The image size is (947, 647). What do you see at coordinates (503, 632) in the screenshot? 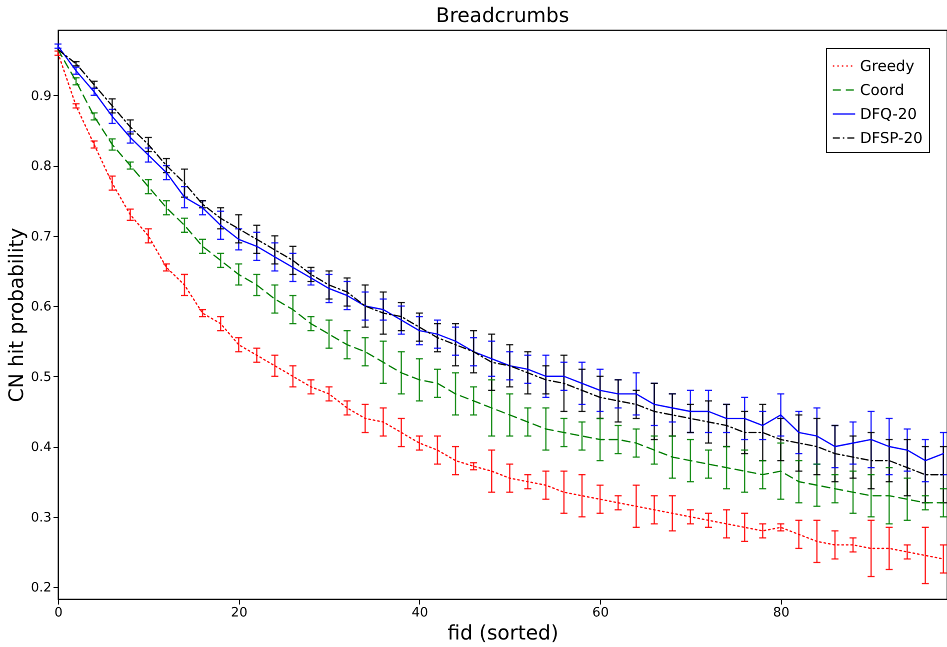
I see `x-axis-title: fid (sorted)` at bounding box center [503, 632].